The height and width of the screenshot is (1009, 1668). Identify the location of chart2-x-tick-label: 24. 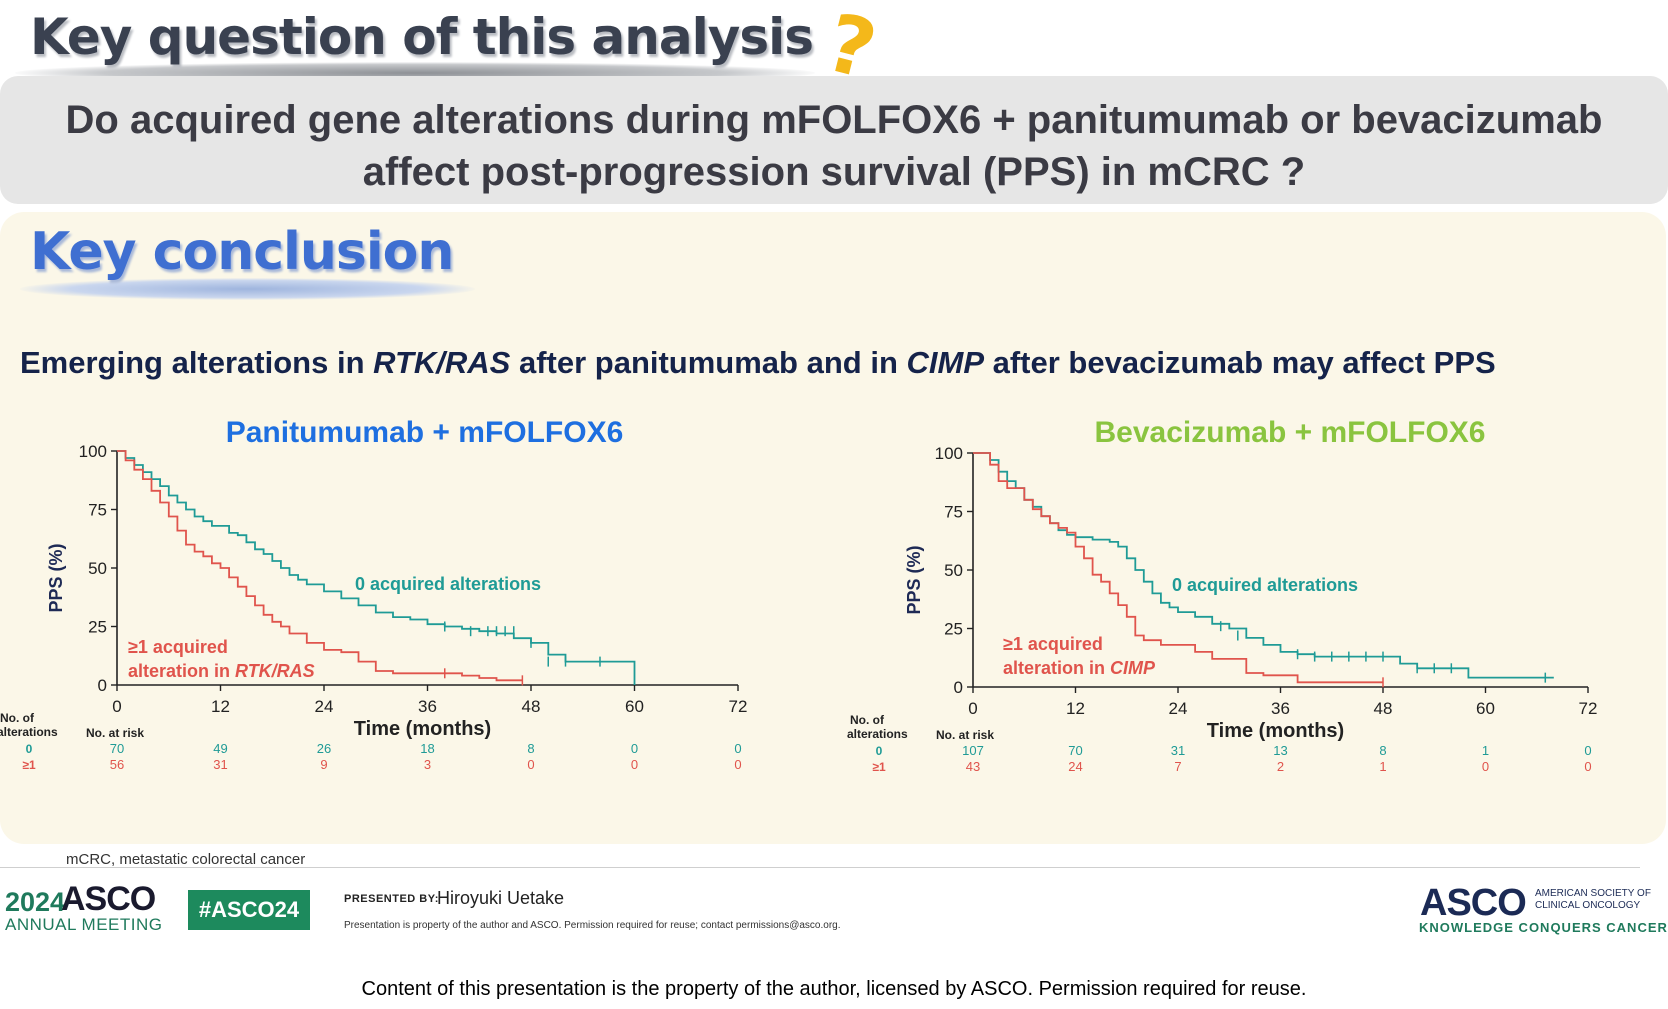
(1178, 708).